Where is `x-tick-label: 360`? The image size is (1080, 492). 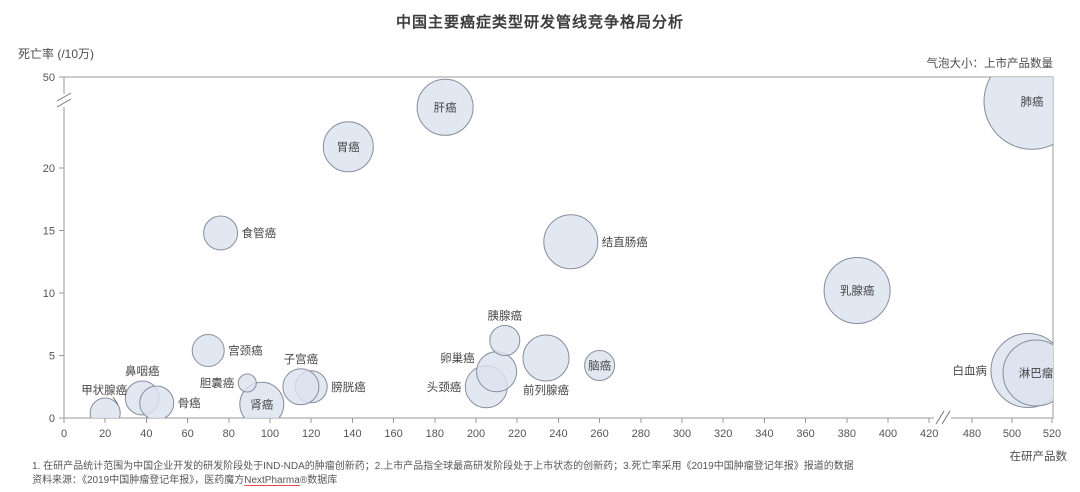
x-tick-label: 360 is located at coordinates (805, 434).